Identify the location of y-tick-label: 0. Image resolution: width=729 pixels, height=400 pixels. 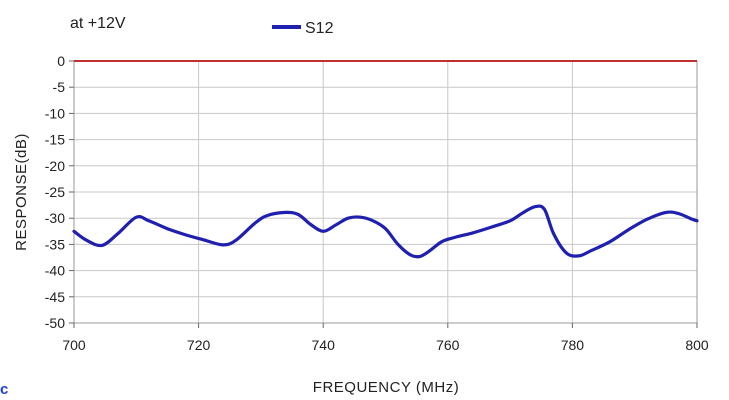
(61, 61).